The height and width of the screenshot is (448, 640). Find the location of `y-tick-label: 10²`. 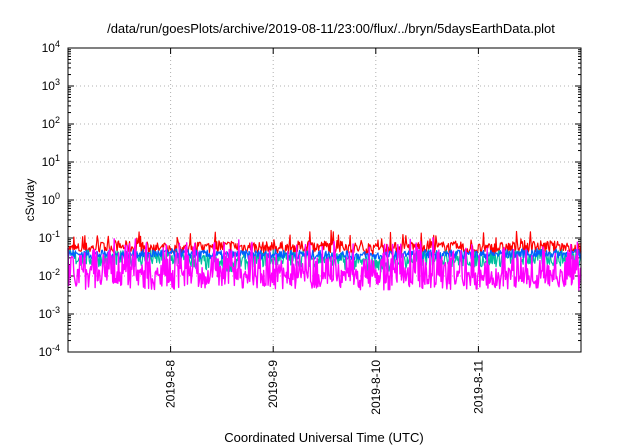

y-tick-label: 10² is located at coordinates (51, 123).